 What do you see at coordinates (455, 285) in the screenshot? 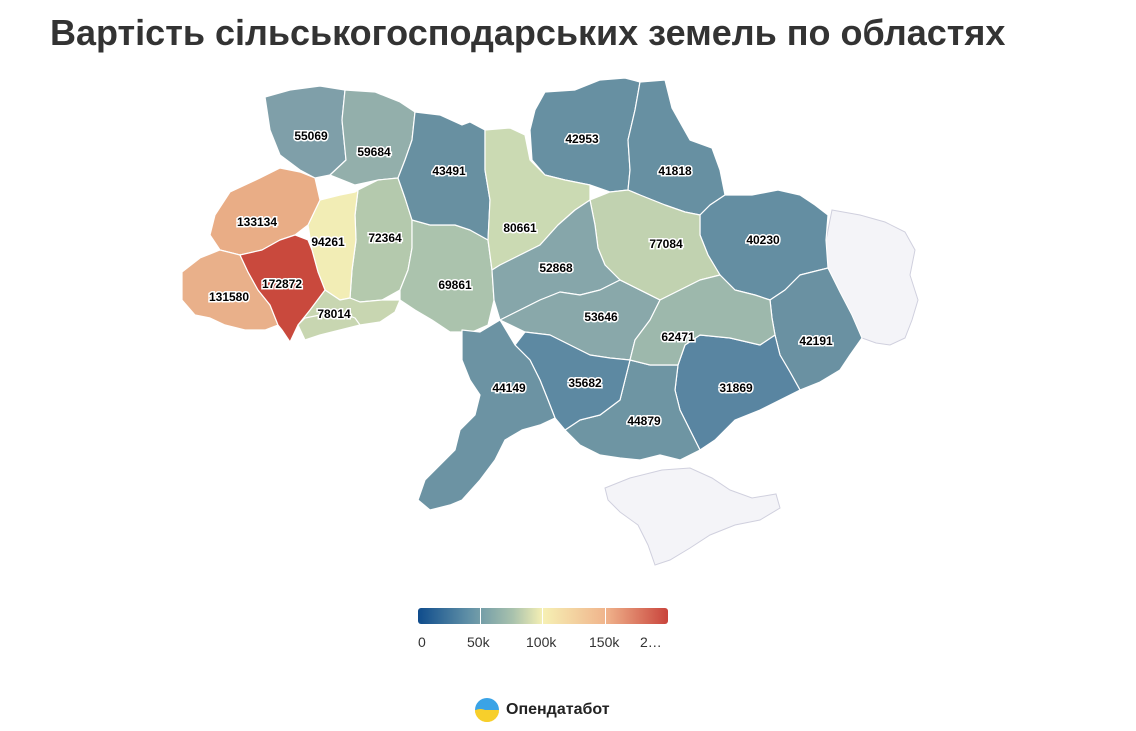
I see `region-label-kyiv: 69861` at bounding box center [455, 285].